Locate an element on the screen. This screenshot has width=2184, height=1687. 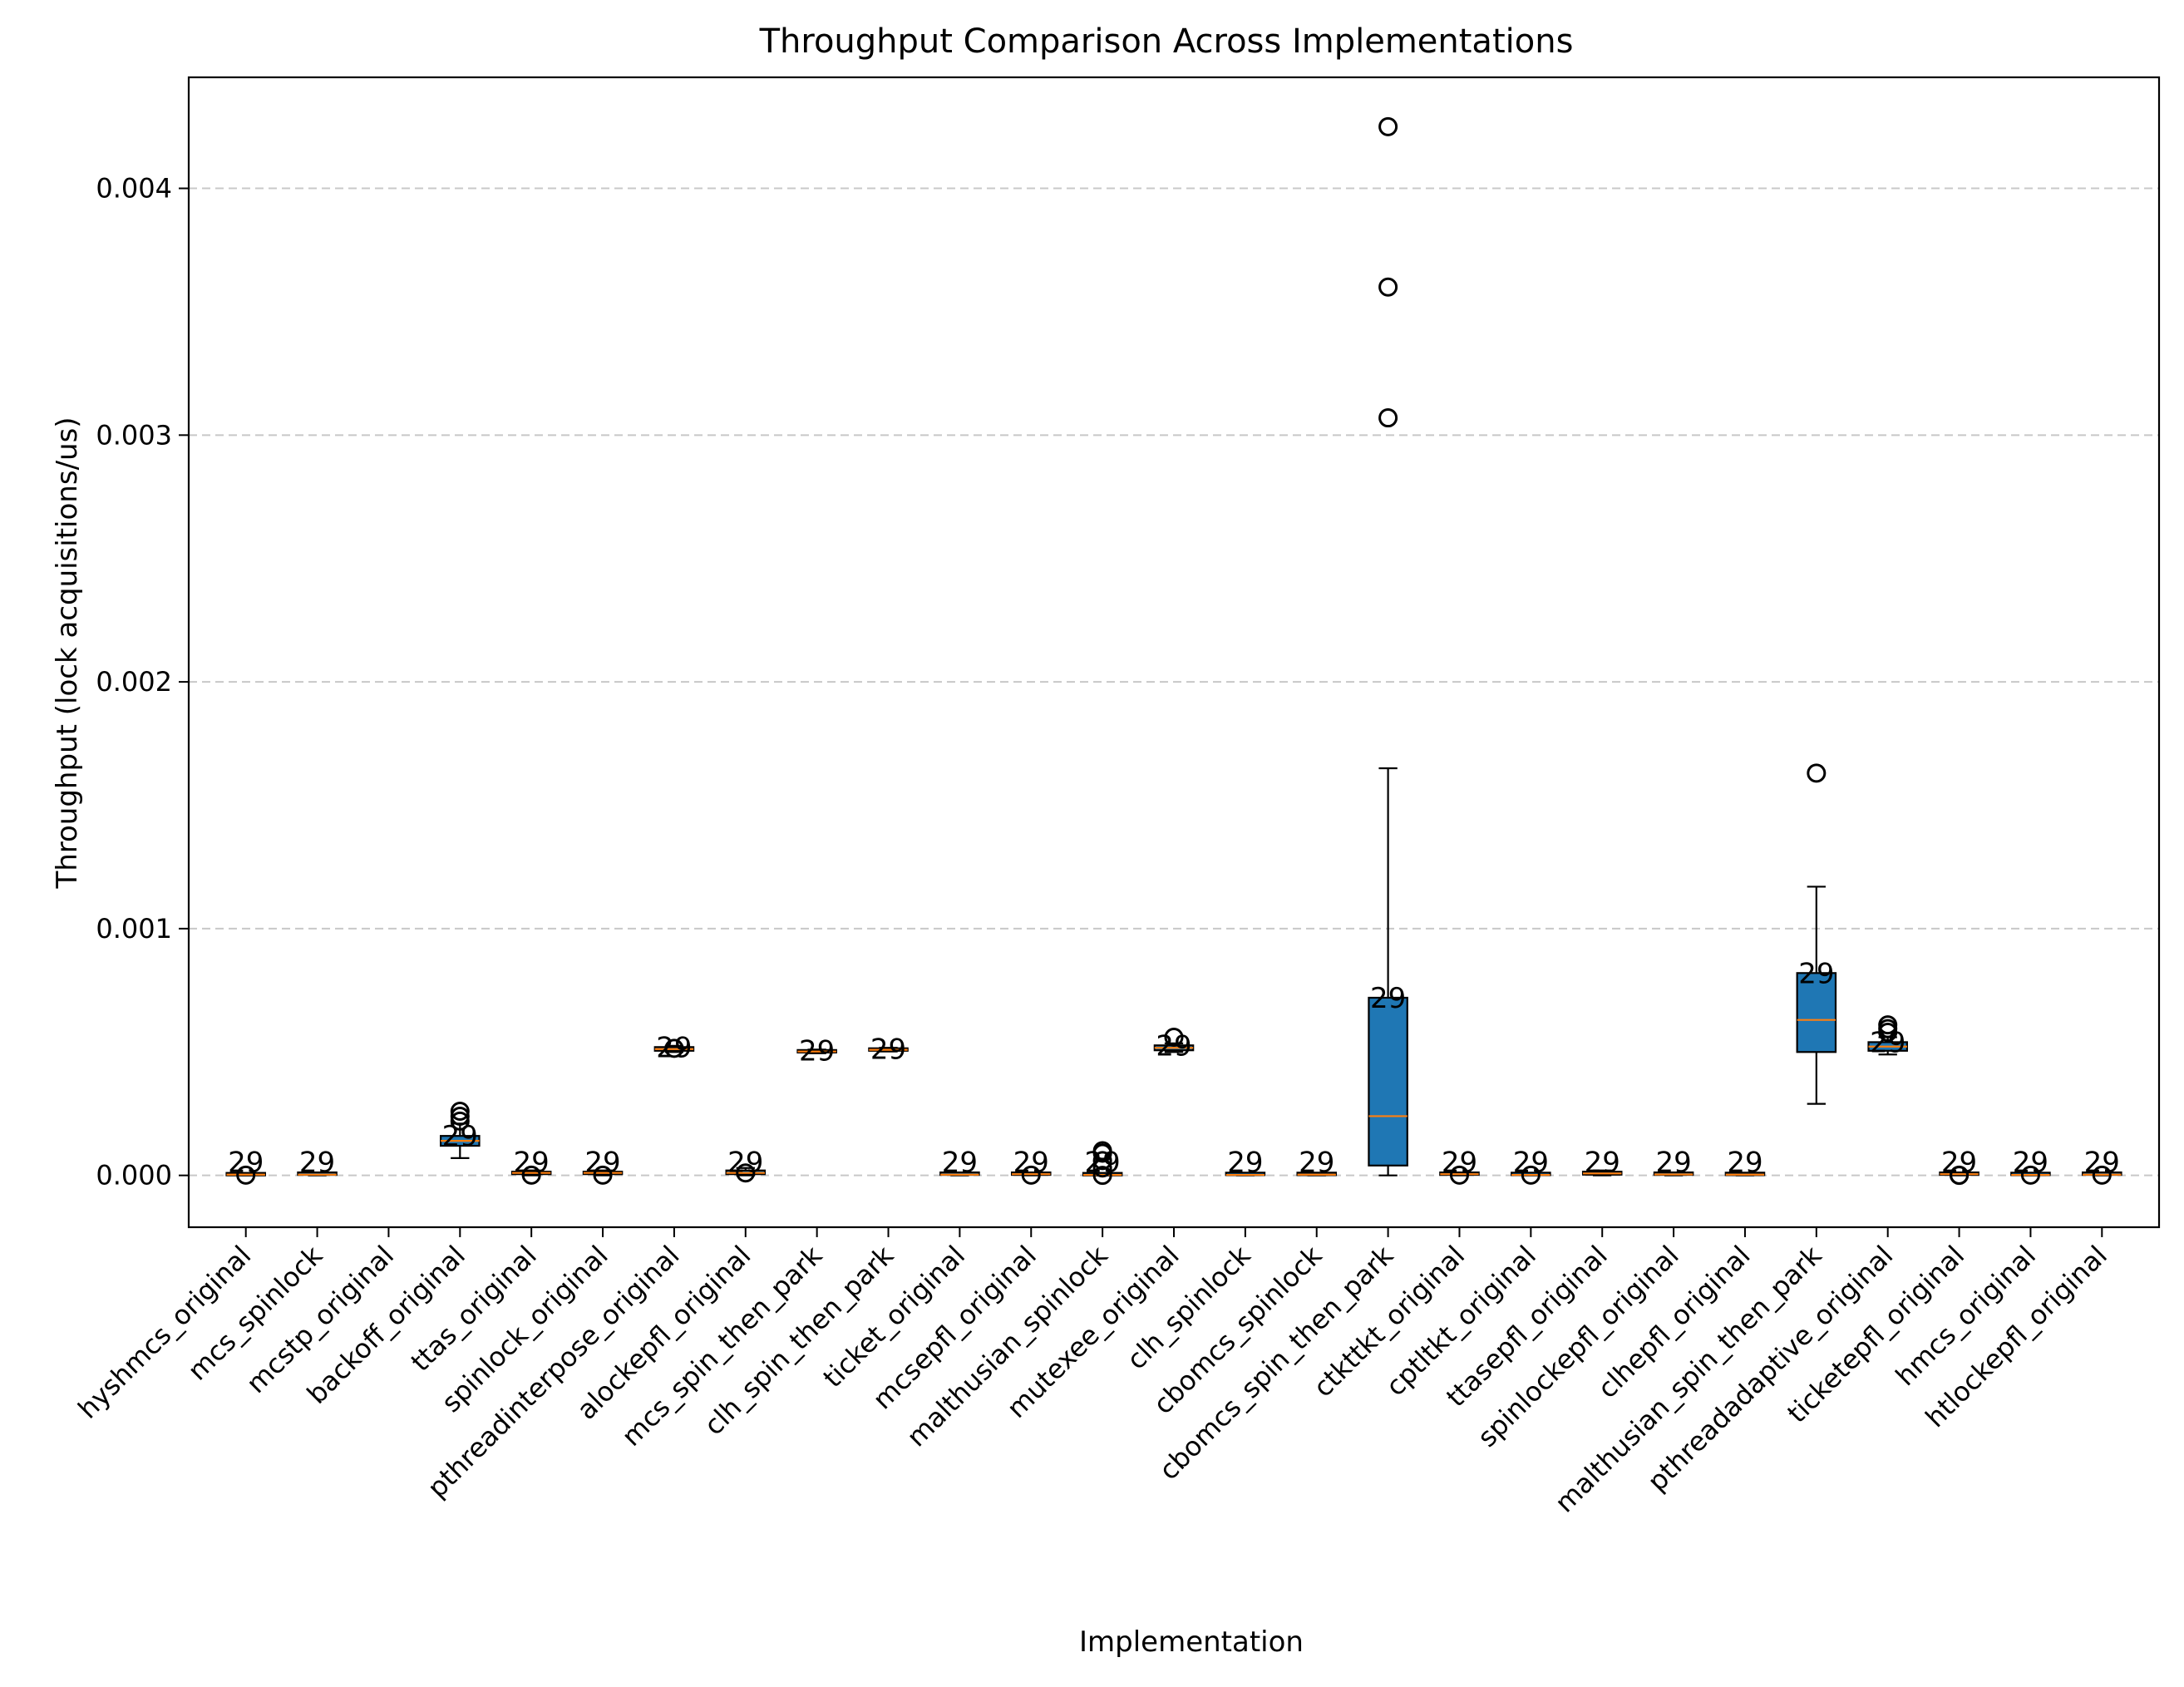
box-hyshmcs_original is located at coordinates (245, 1175).